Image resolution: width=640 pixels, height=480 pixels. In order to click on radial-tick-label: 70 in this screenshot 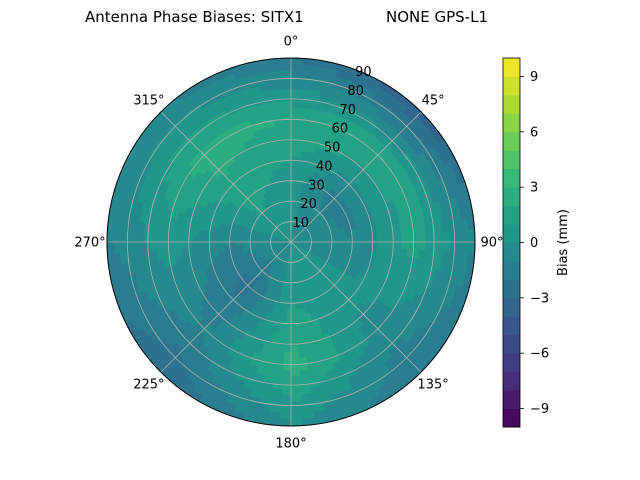, I will do `click(348, 110)`.